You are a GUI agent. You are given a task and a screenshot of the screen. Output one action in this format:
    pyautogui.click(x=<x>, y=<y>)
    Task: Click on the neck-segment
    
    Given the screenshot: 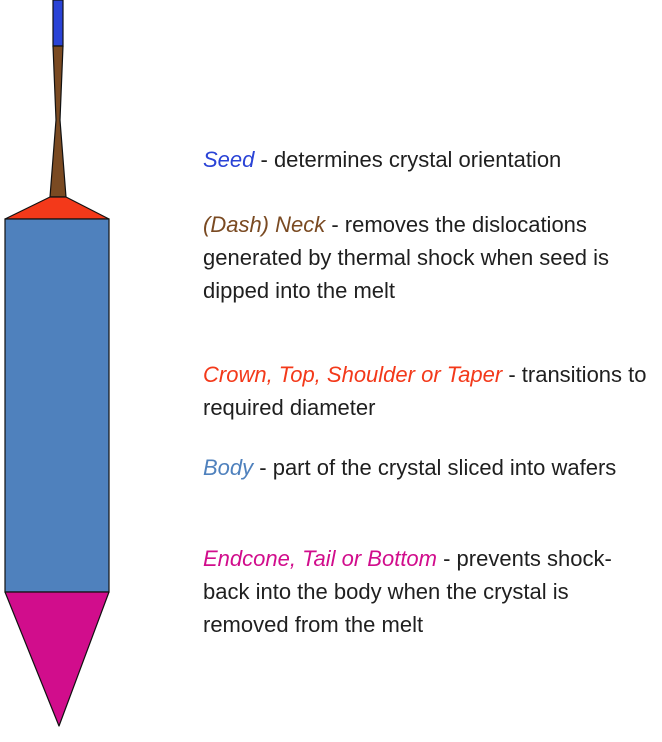 What is the action you would take?
    pyautogui.click(x=58, y=121)
    